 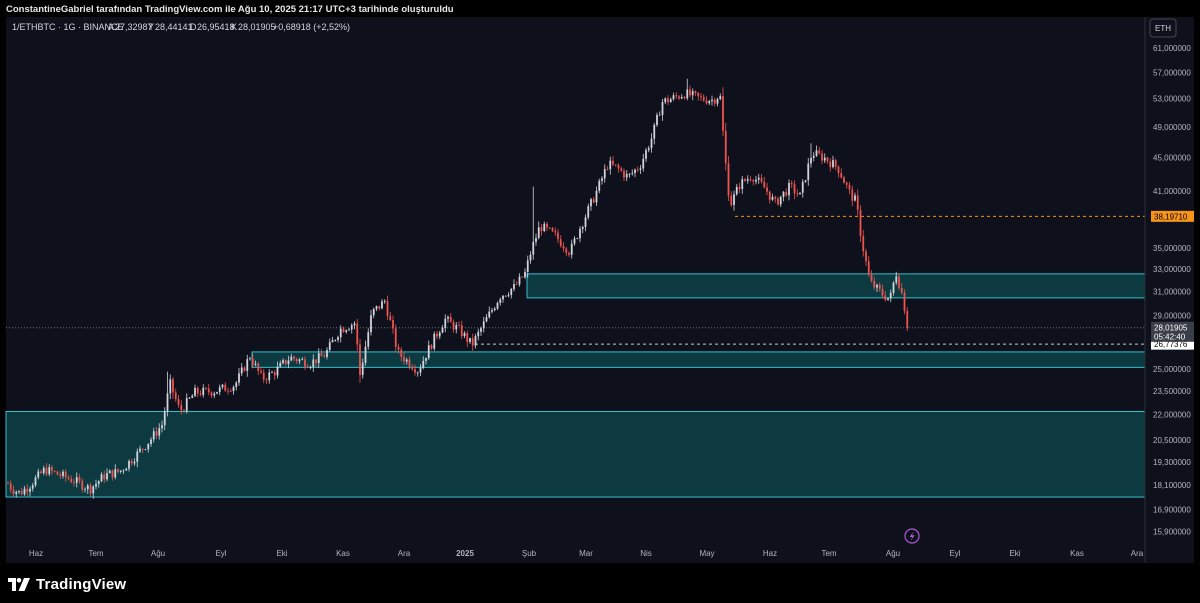 What do you see at coordinates (1014, 553) in the screenshot?
I see `x-tick-label: Eki` at bounding box center [1014, 553].